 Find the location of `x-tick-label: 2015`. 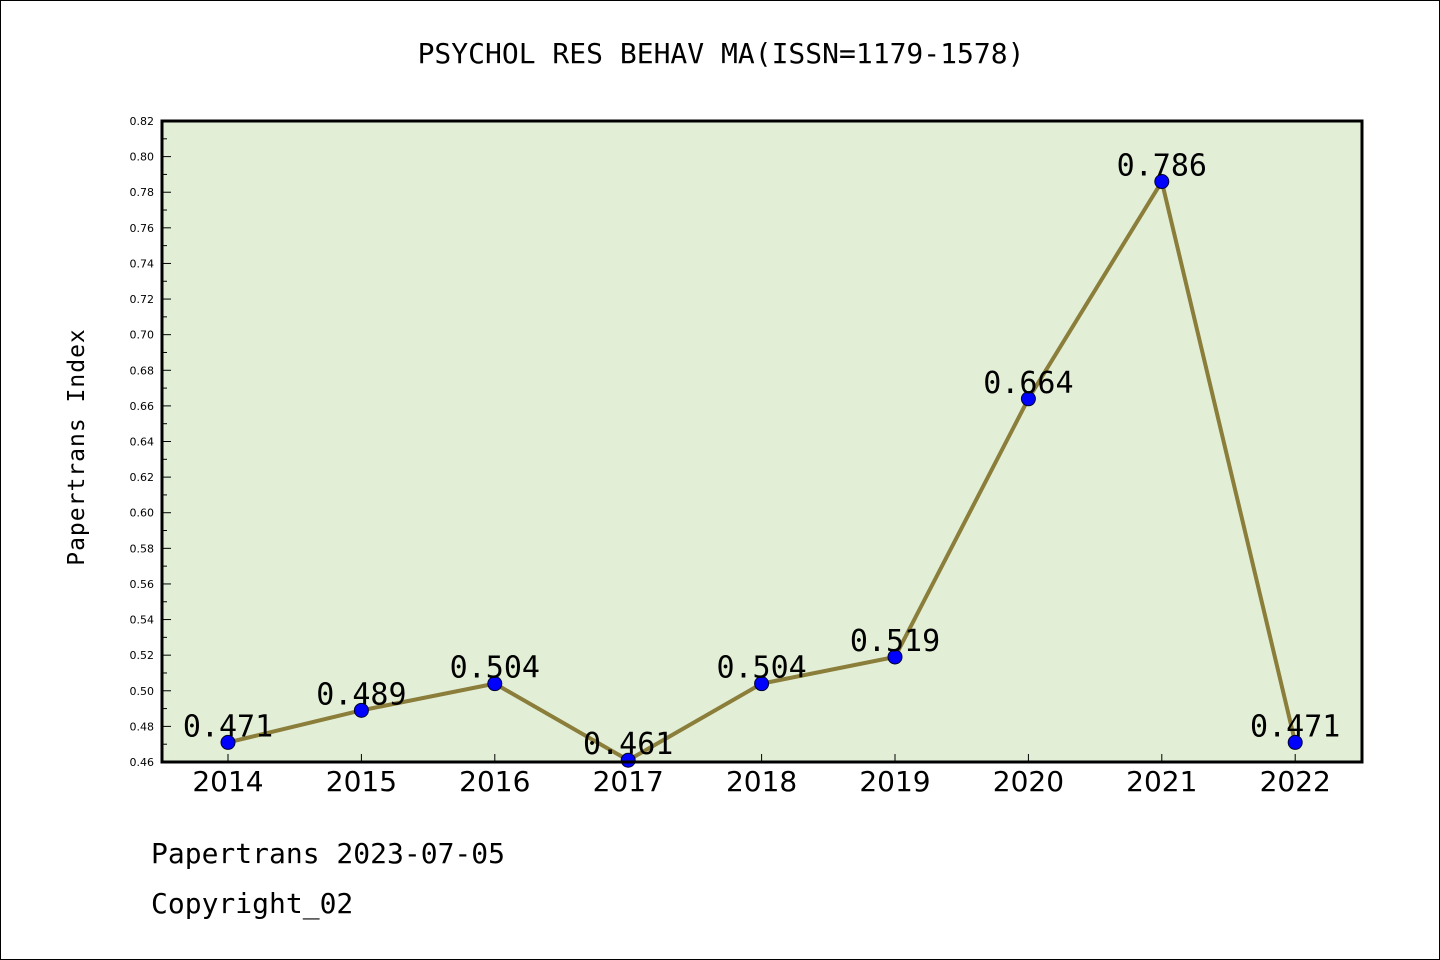

x-tick-label: 2015 is located at coordinates (361, 781).